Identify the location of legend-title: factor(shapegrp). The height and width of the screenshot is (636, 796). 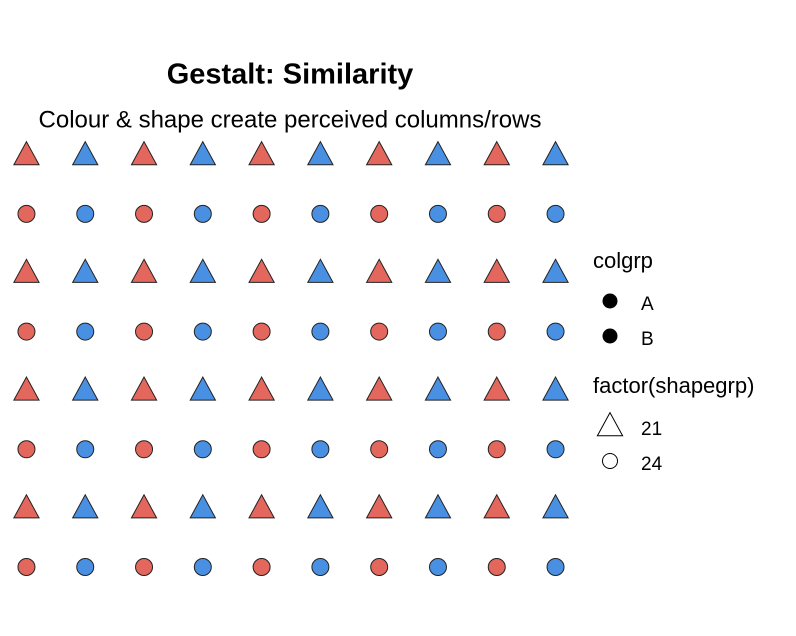
(673, 385).